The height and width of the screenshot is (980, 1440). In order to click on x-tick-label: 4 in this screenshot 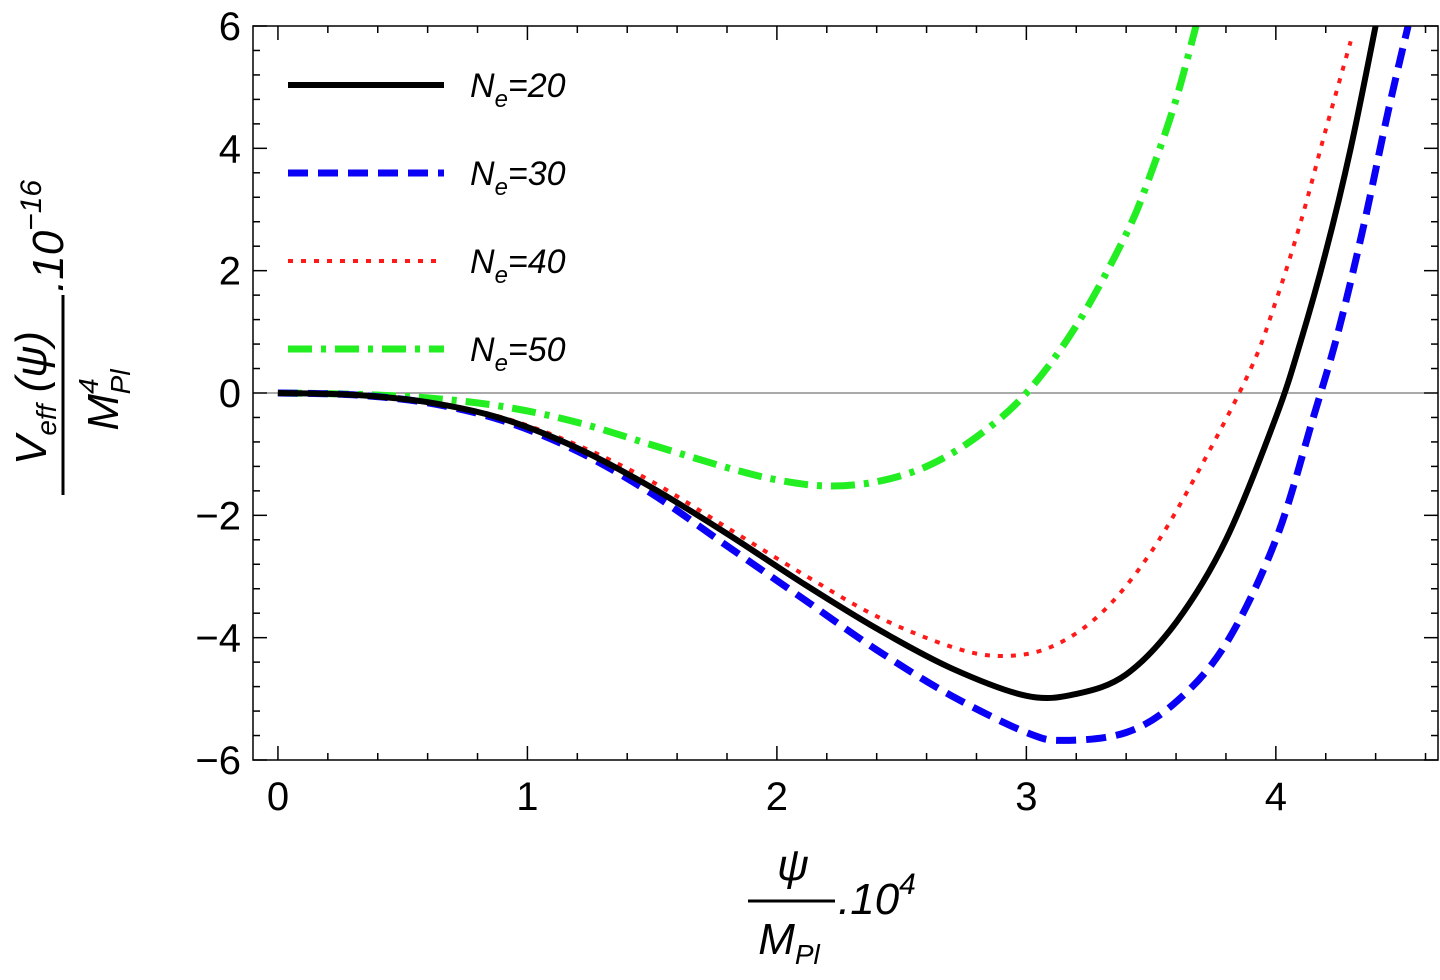, I will do `click(1276, 797)`.